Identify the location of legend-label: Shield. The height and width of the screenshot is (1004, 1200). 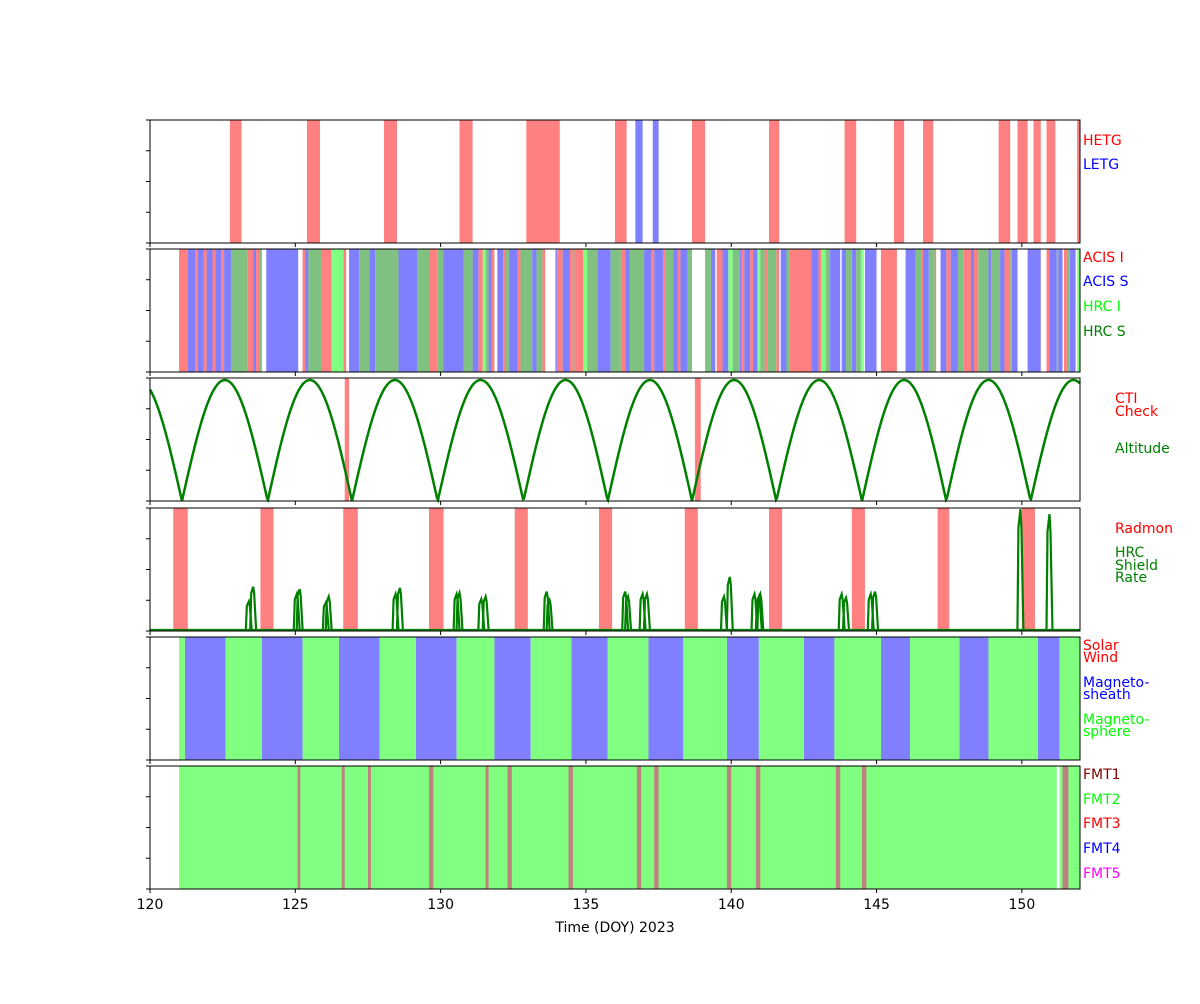
(1136, 566).